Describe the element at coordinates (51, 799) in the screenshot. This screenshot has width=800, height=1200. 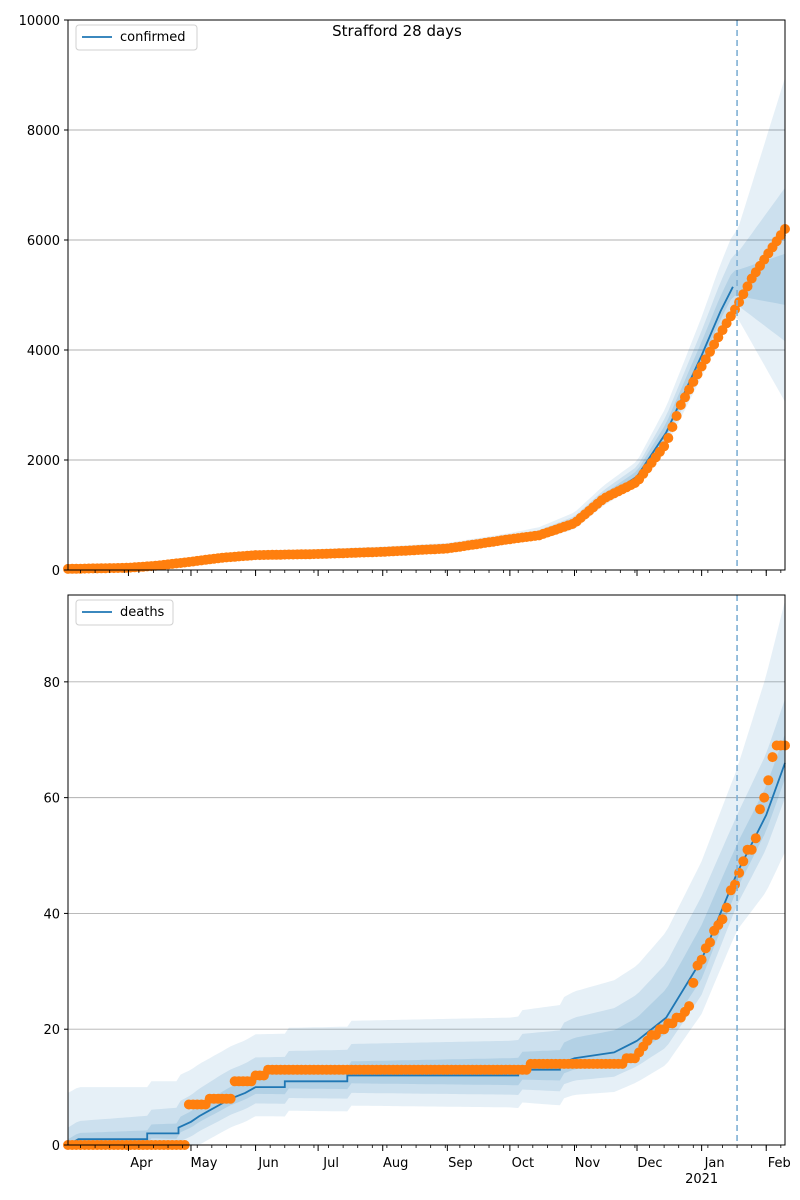
I see `deaths-ytick-label-3: 60` at that location.